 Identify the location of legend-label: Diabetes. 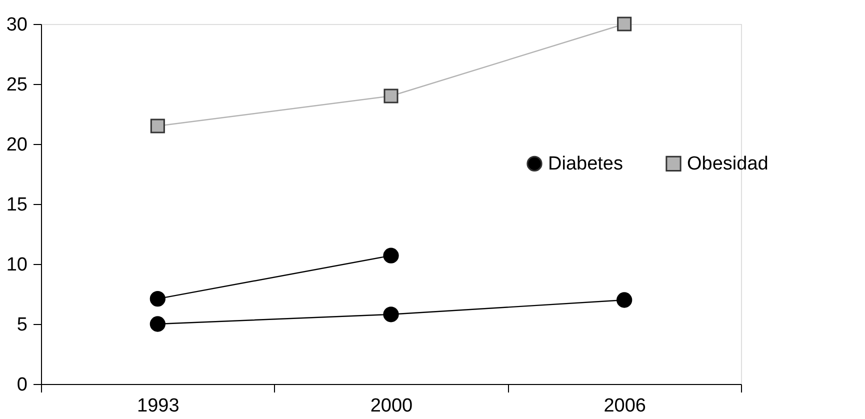
(585, 164).